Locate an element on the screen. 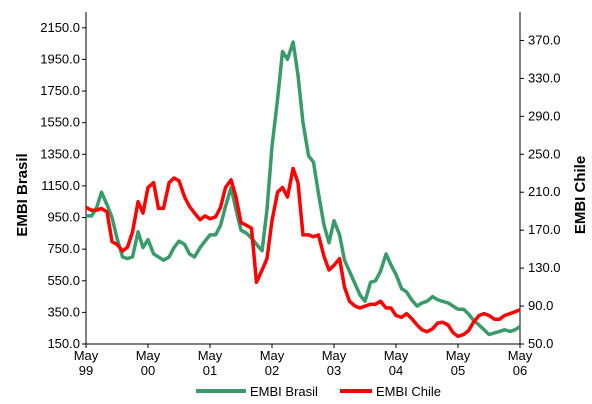 The height and width of the screenshot is (404, 592). right-y-tick-label: 50.0 is located at coordinates (540, 343).